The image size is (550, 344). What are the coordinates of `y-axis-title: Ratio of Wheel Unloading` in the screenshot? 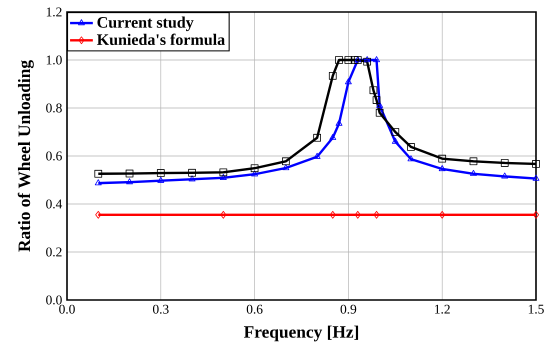 It's located at (26, 156).